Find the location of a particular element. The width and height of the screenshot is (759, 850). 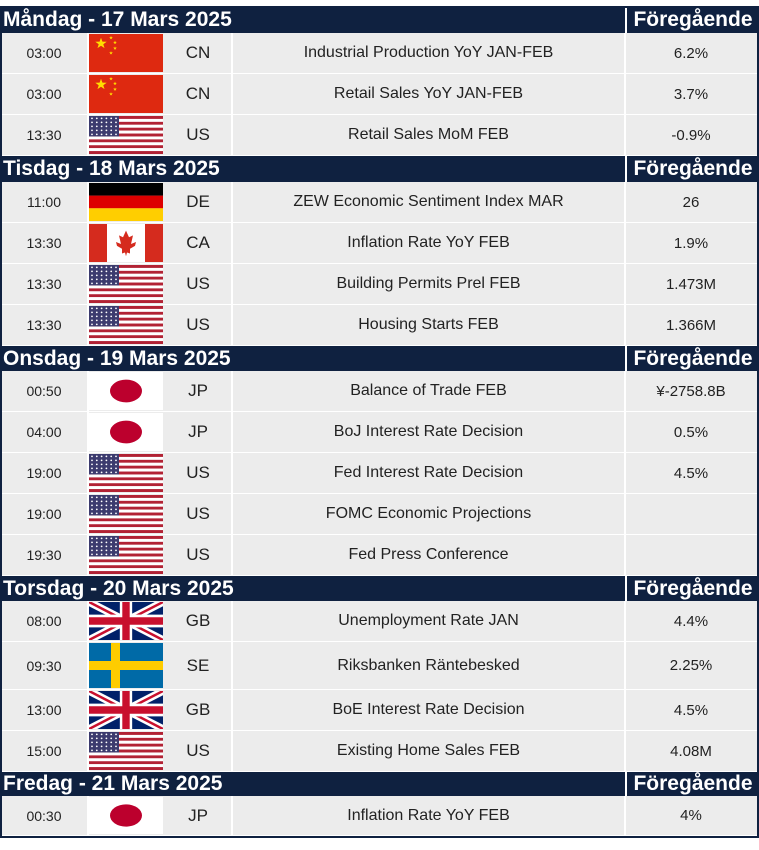

event-name: Balance of Trade FEB is located at coordinates (428, 390).